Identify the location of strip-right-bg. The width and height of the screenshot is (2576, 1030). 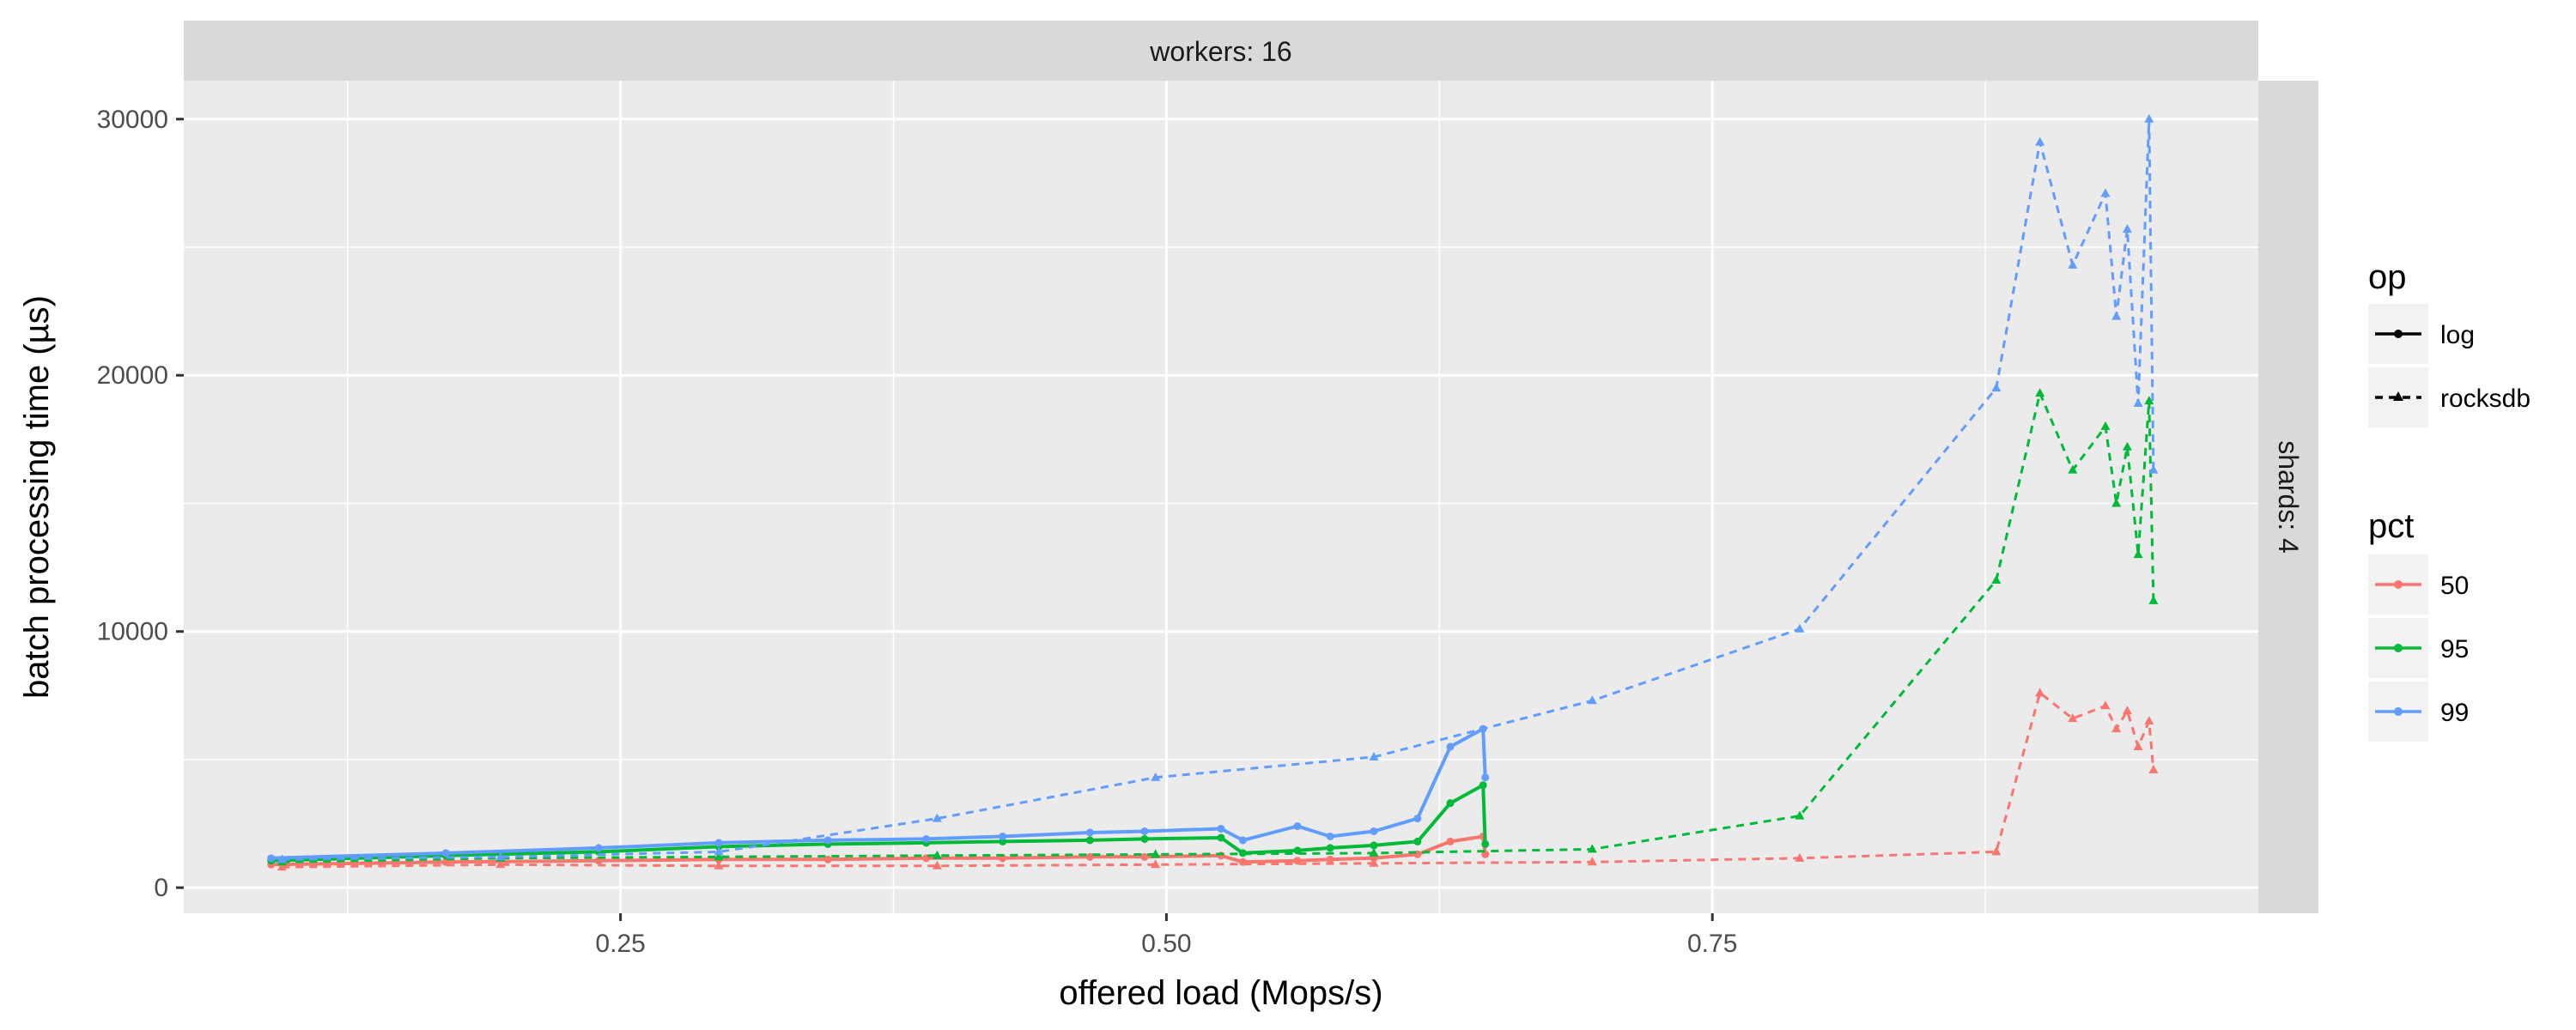
(2288, 497).